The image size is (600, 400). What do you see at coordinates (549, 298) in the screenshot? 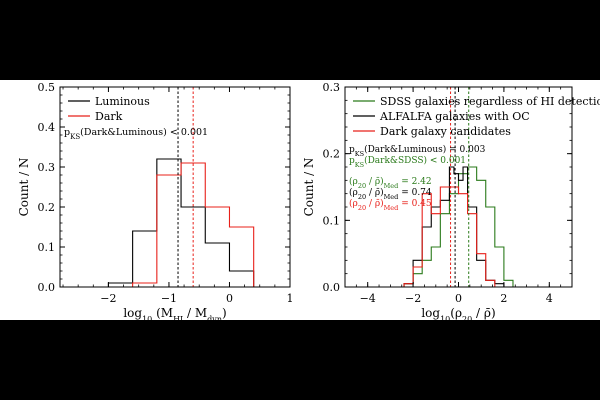
I see `x-tick-label: 4` at bounding box center [549, 298].